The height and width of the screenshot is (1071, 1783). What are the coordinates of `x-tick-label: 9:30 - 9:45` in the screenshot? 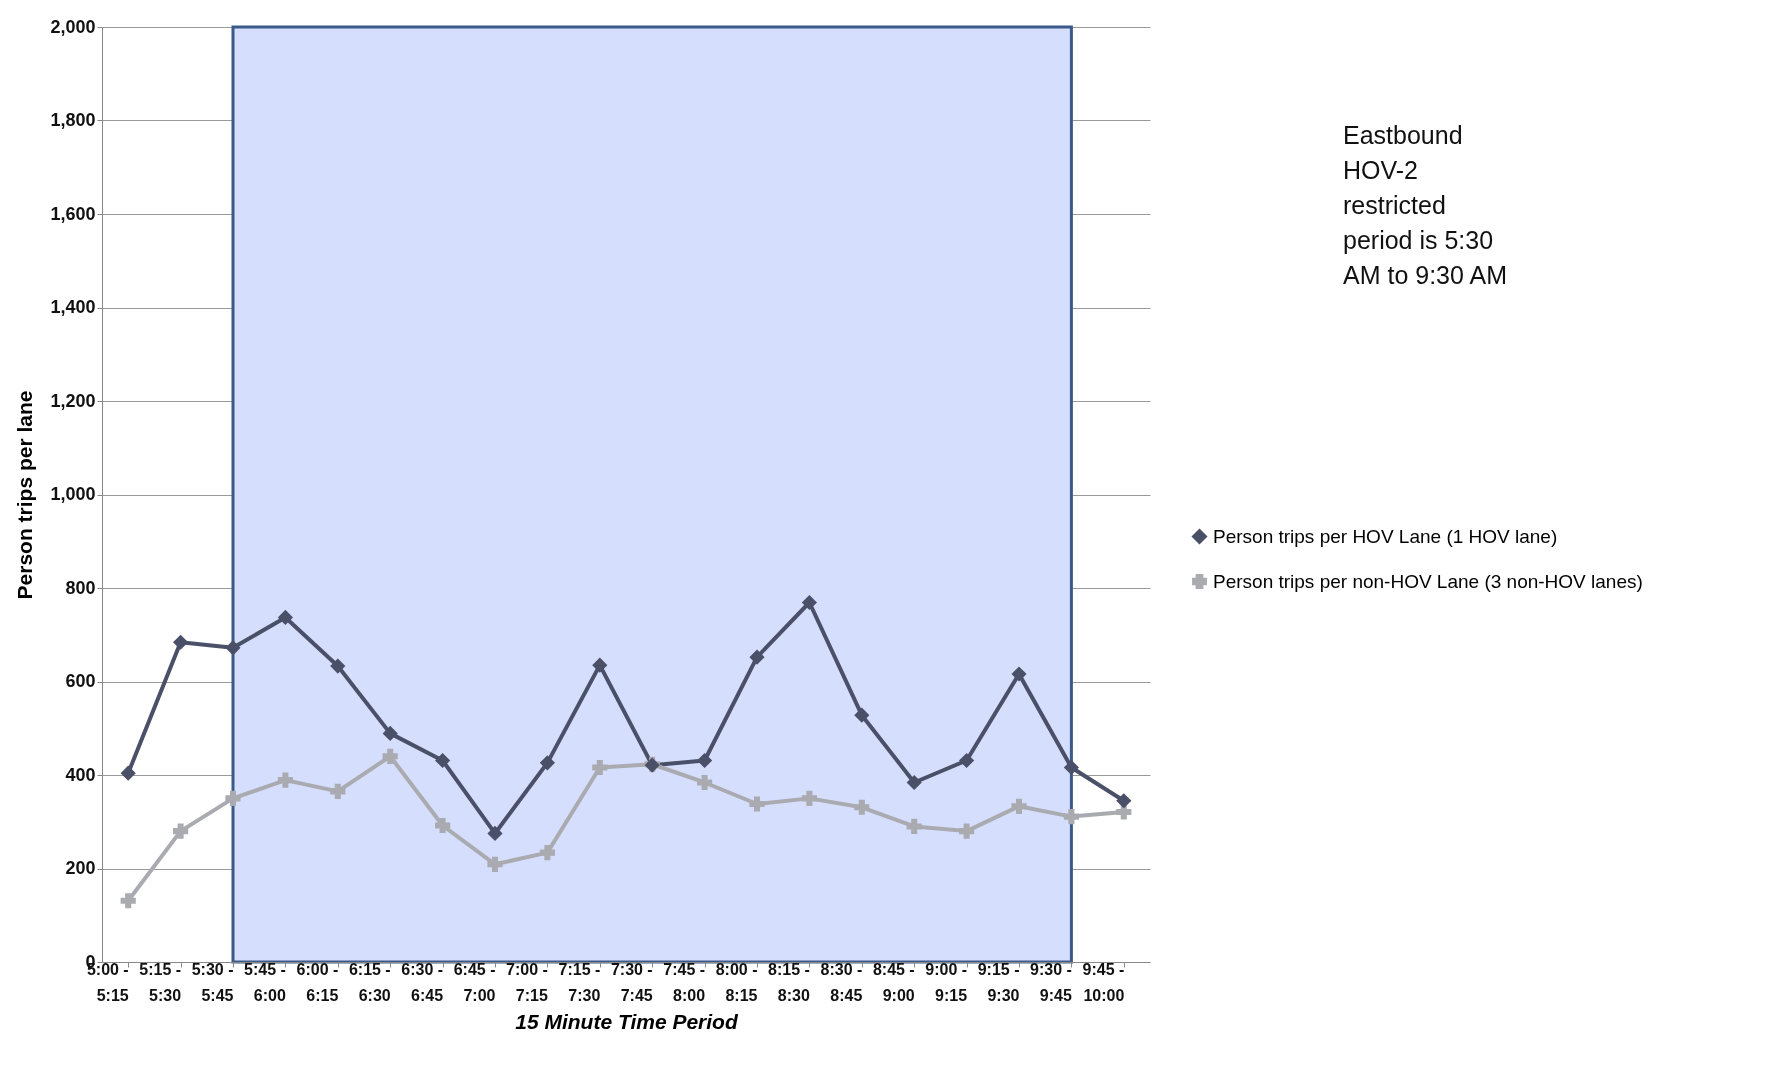 It's located at (1051, 982).